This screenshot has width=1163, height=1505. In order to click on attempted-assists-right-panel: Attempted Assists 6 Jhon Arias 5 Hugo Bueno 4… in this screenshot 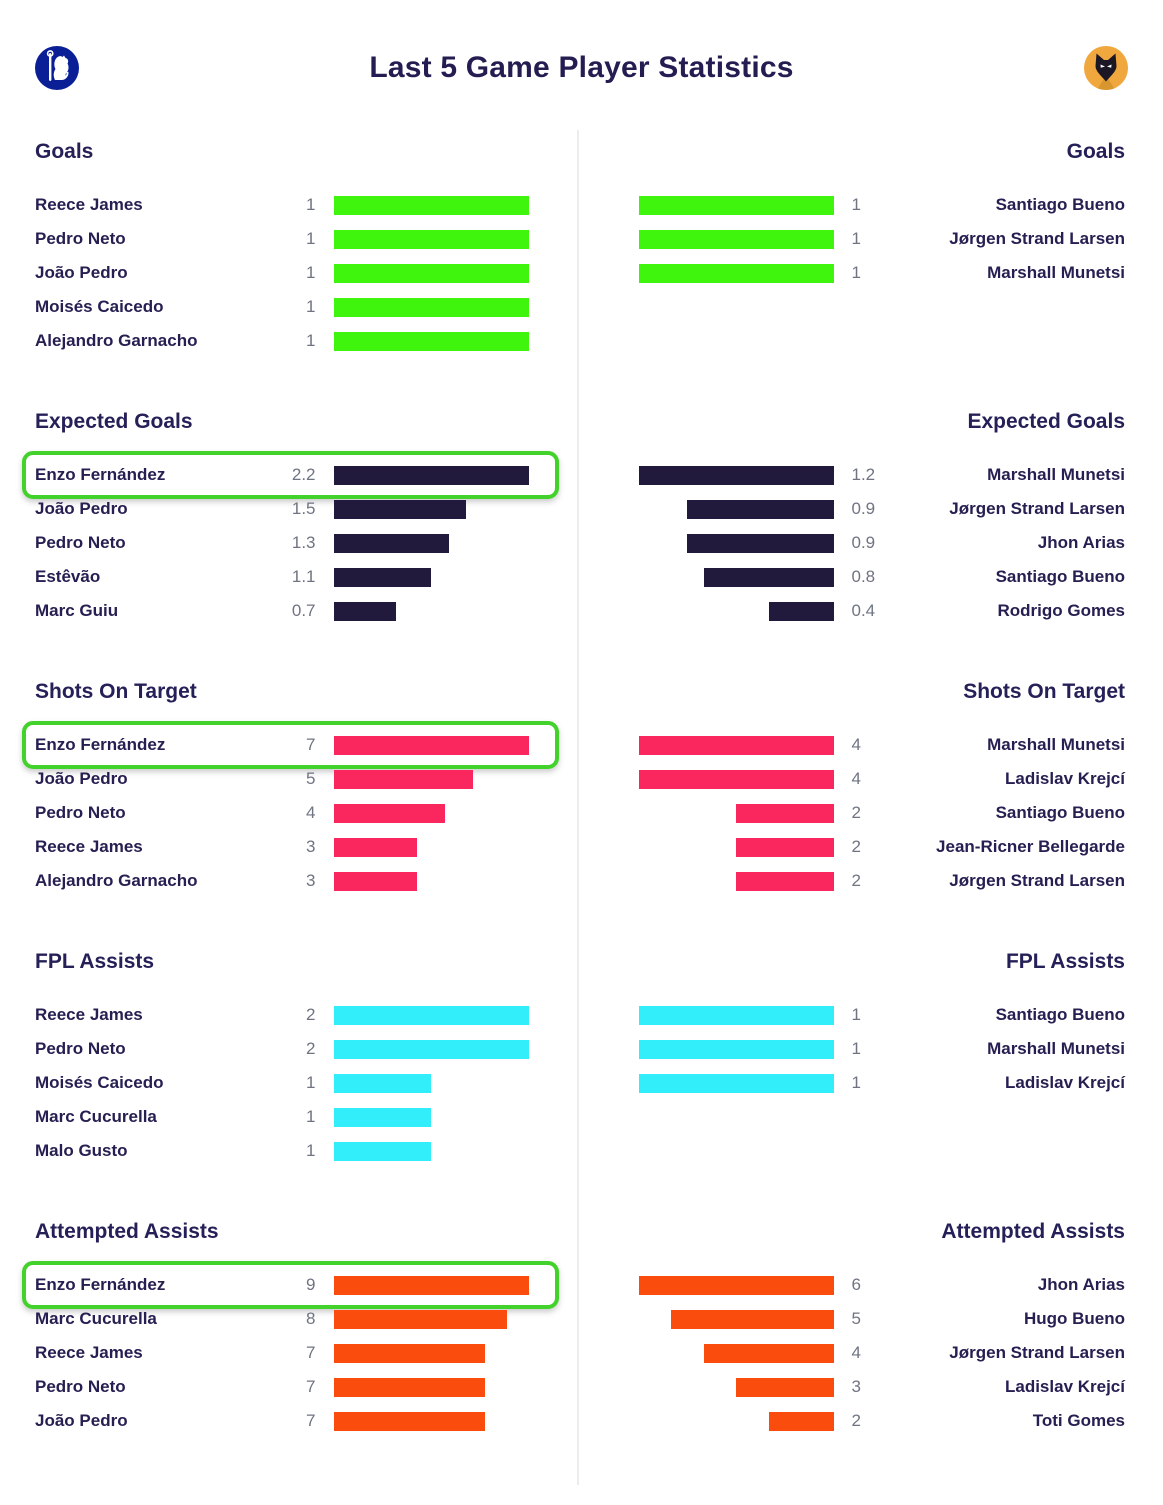, I will do `click(872, 1350)`.